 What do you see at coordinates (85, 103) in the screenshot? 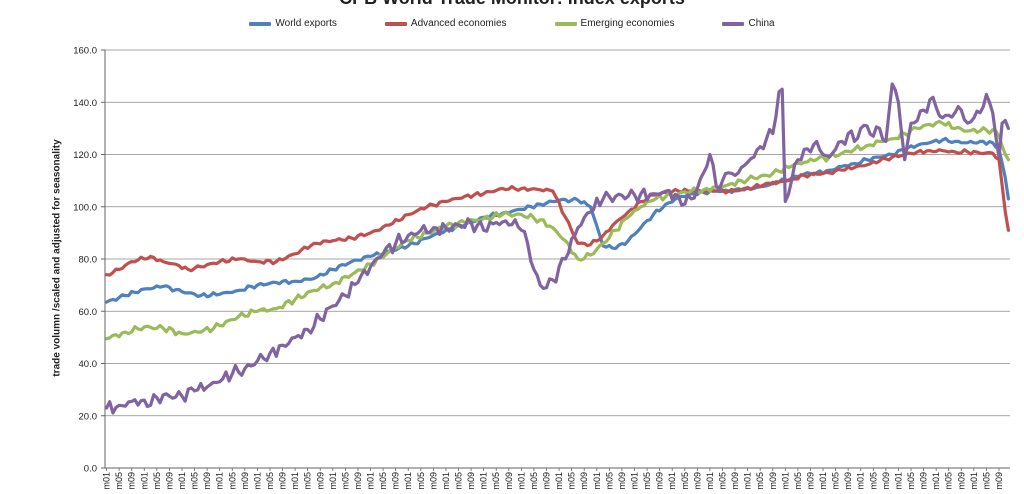
I see `y-tick-label: 140.0` at bounding box center [85, 103].